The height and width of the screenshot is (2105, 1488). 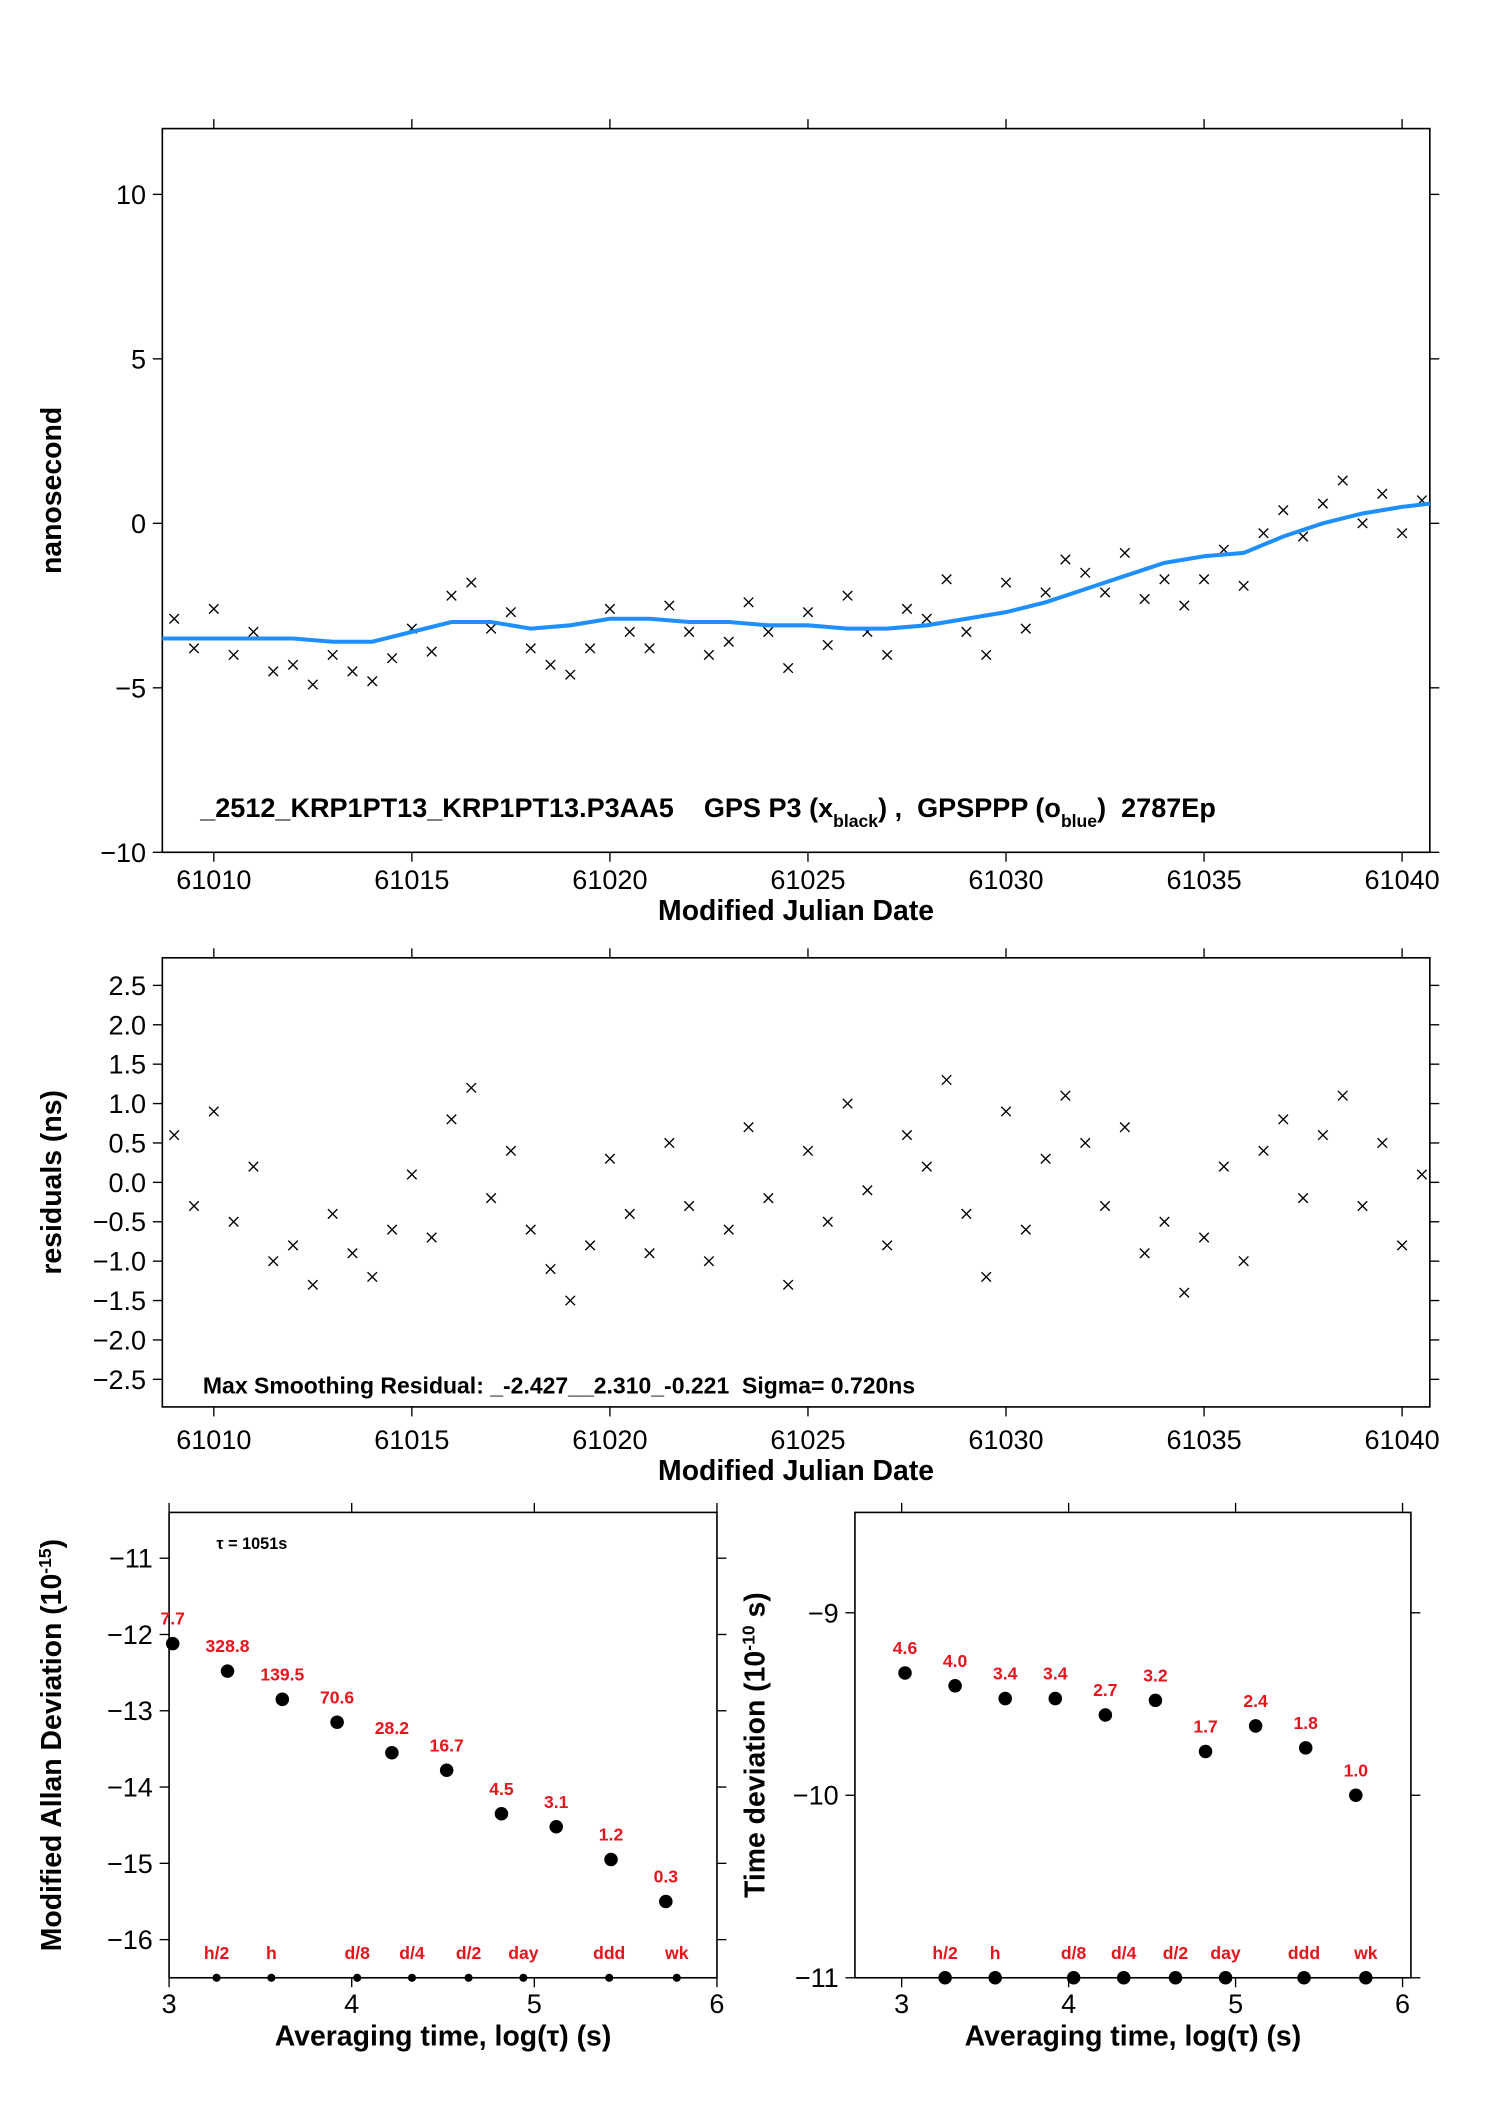 I want to click on y-axis-title: nanosecond, so click(x=52, y=490).